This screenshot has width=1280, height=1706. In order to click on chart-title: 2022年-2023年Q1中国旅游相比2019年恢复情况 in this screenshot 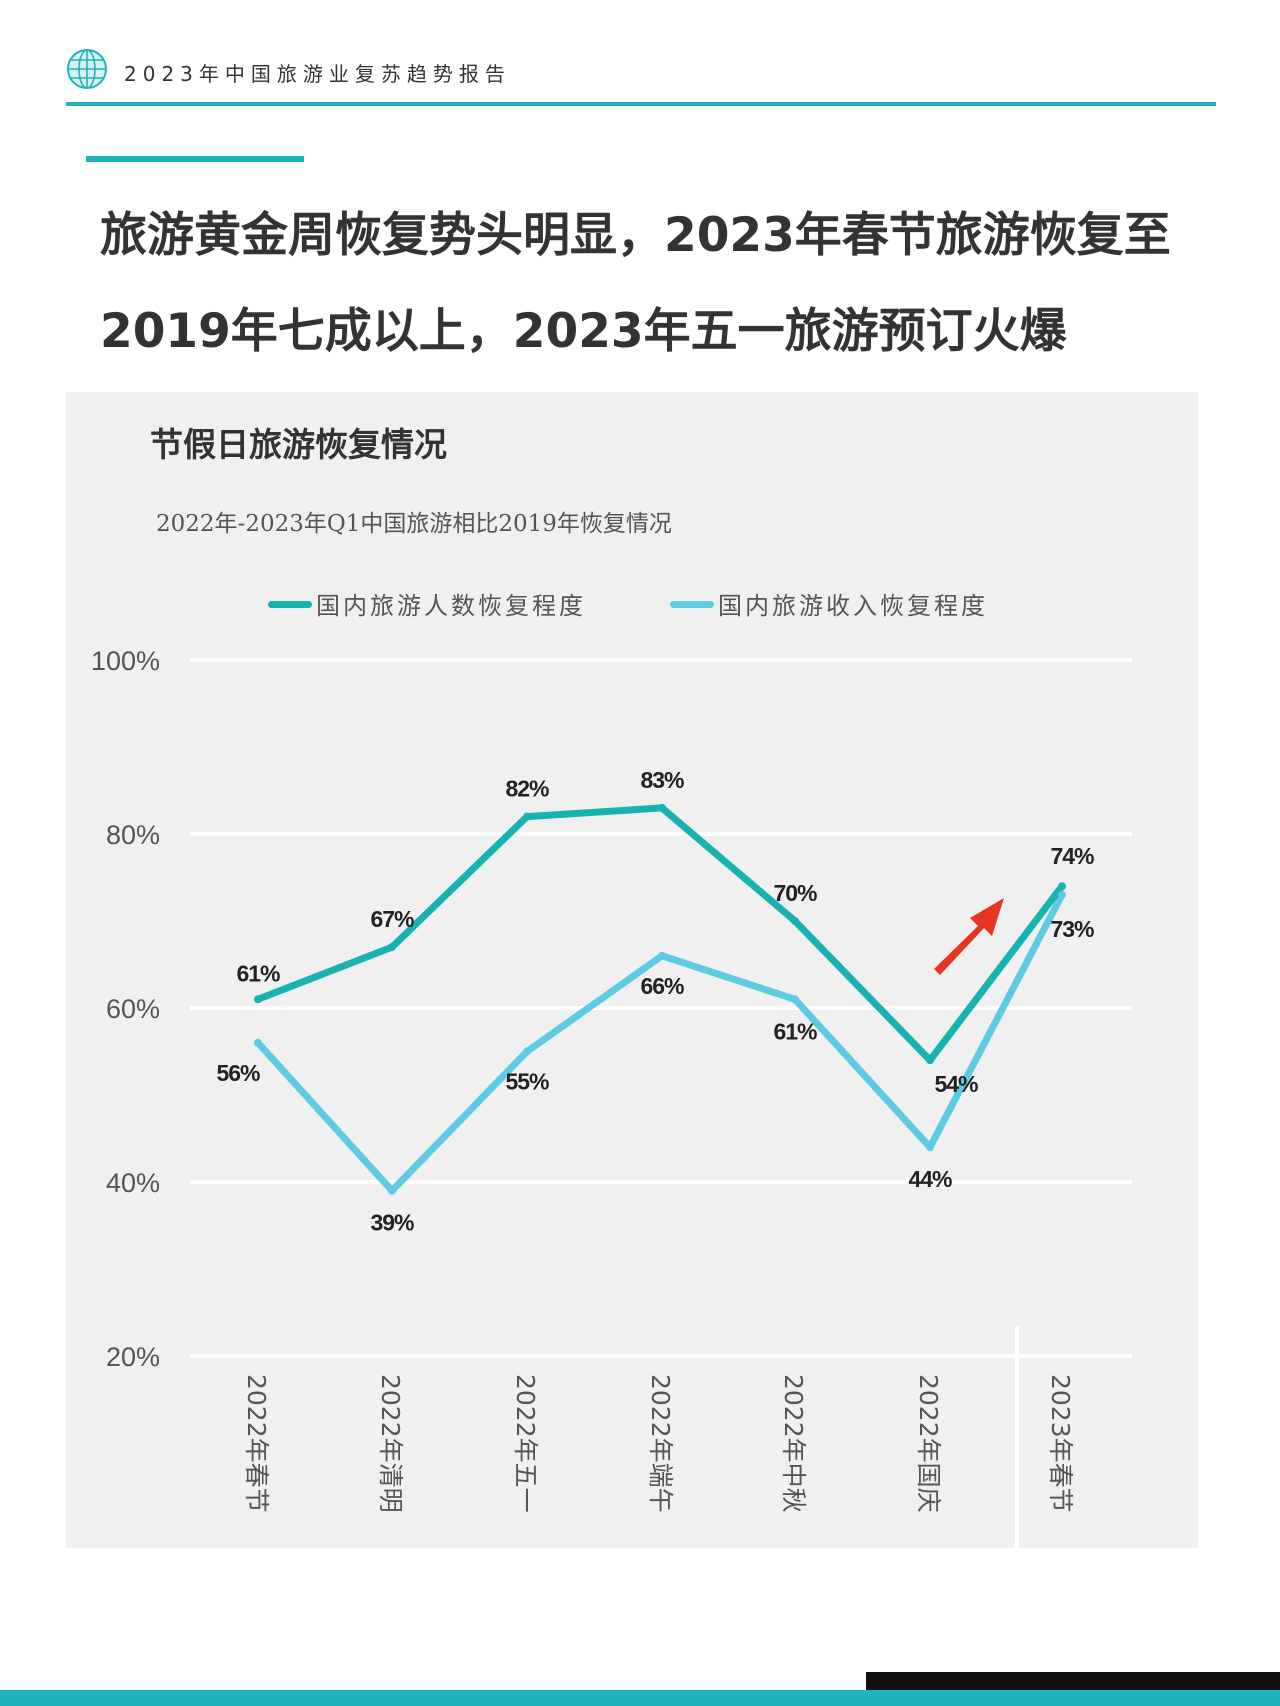, I will do `click(414, 524)`.